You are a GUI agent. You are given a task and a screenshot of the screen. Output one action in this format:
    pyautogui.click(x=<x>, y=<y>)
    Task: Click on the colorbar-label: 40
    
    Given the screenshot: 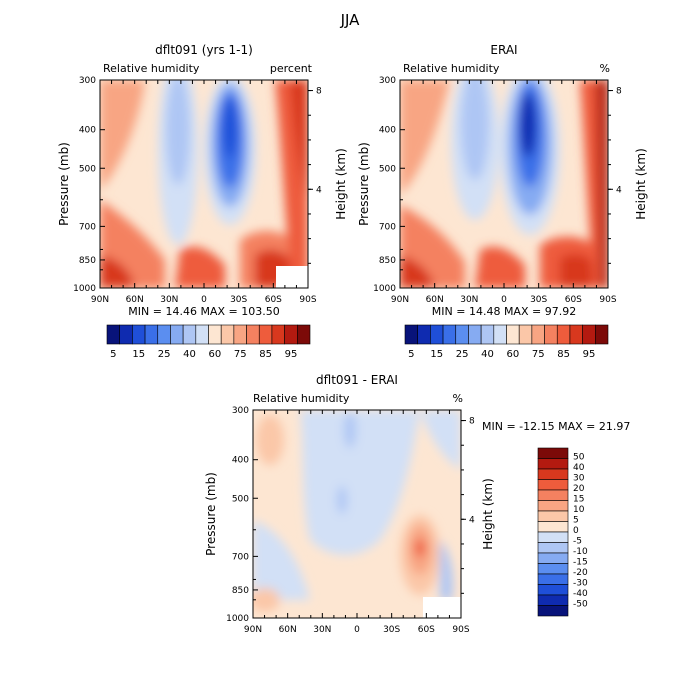 What is the action you would take?
    pyautogui.click(x=189, y=354)
    